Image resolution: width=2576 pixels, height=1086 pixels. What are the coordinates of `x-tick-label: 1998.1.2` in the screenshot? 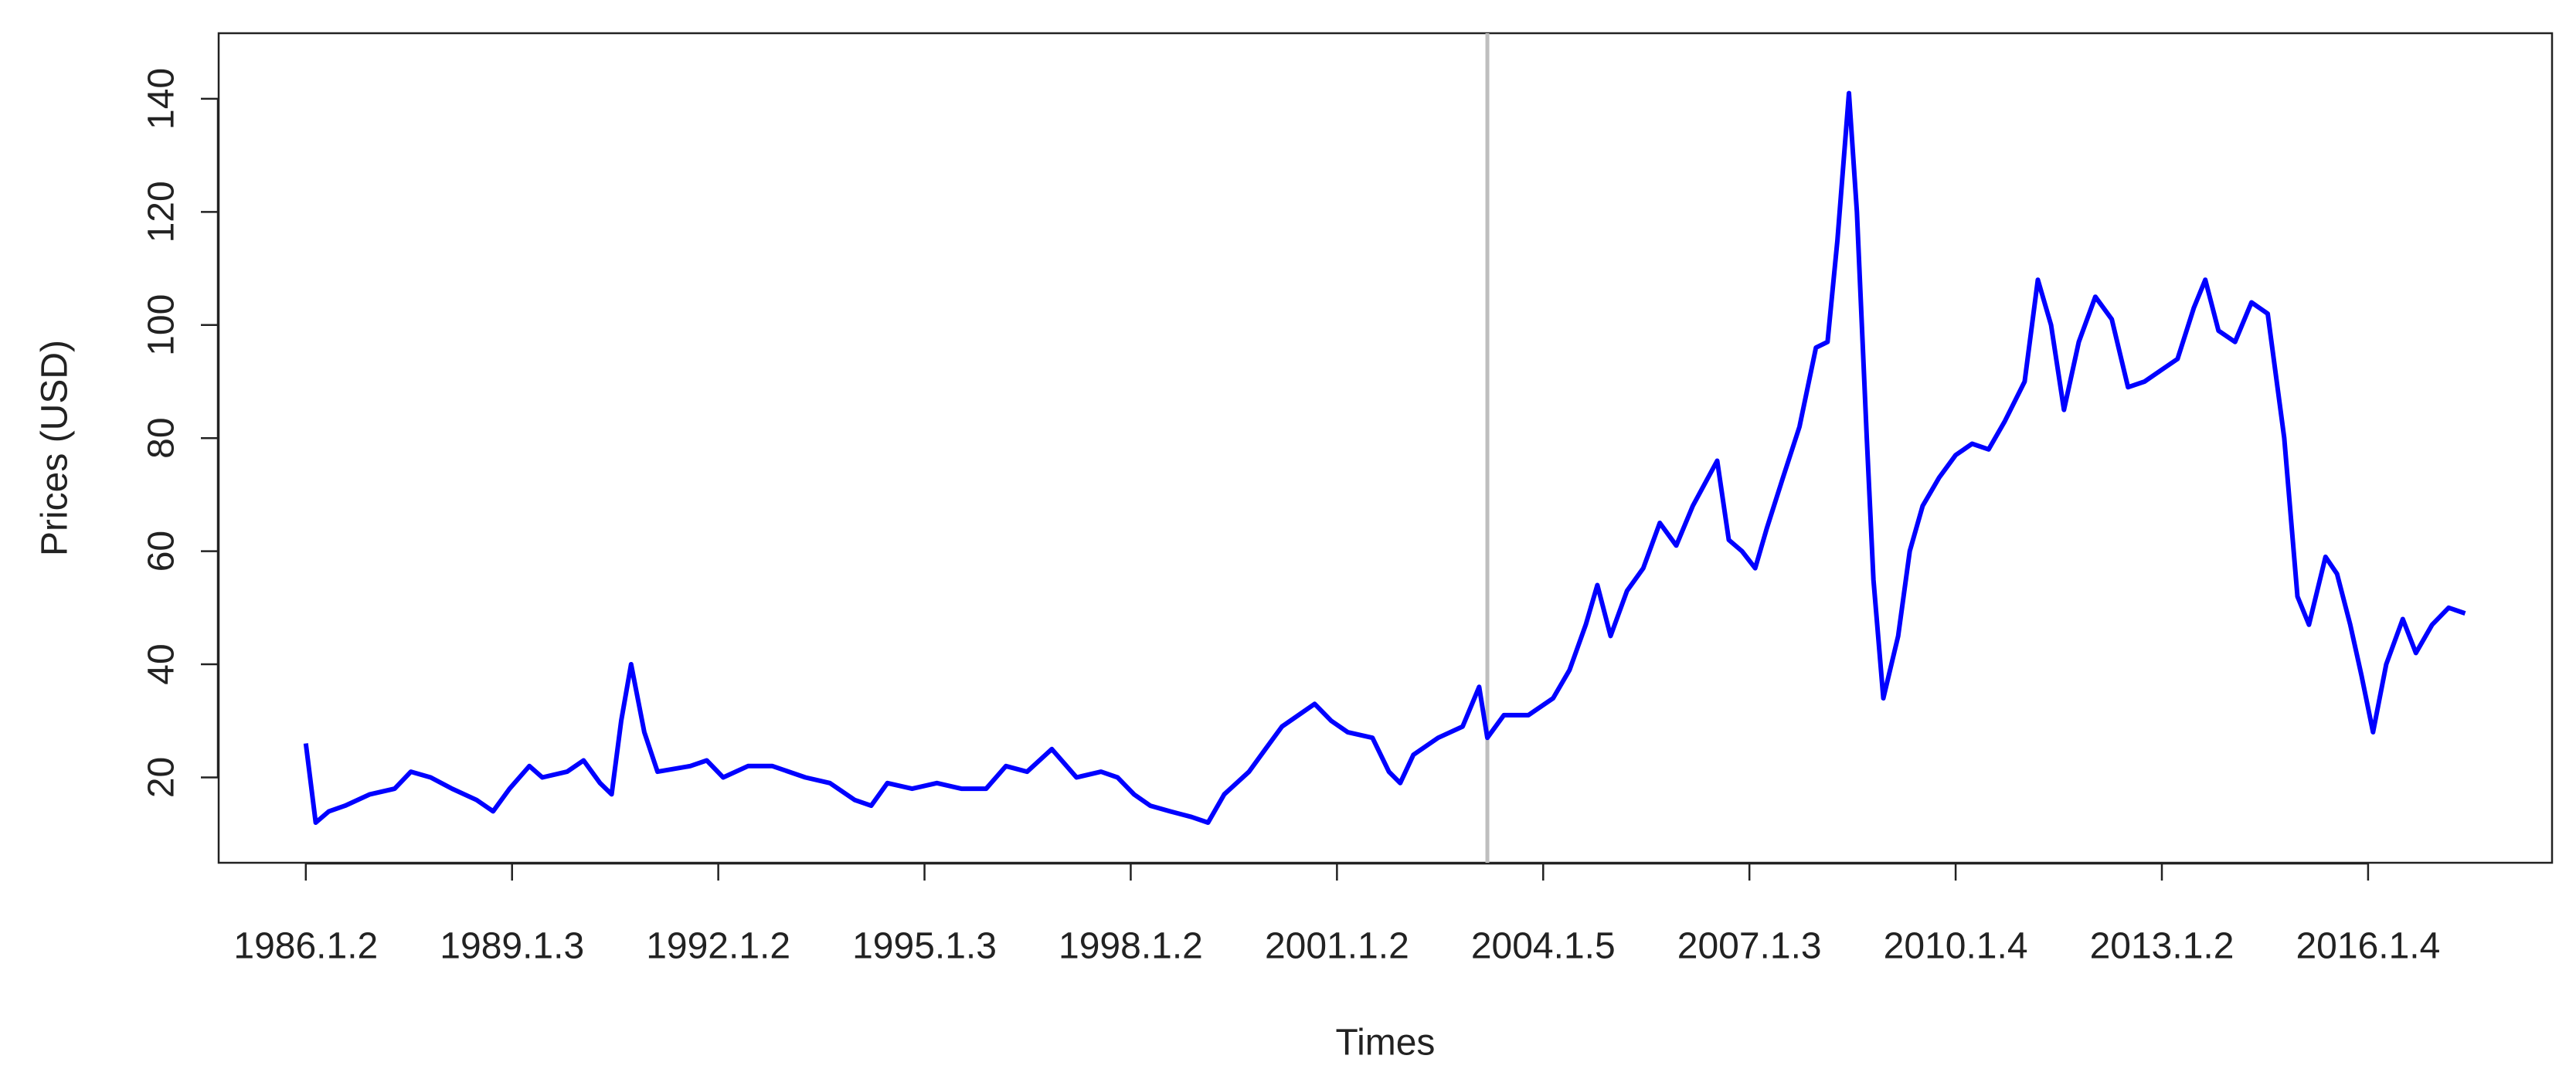 It's located at (1131, 946).